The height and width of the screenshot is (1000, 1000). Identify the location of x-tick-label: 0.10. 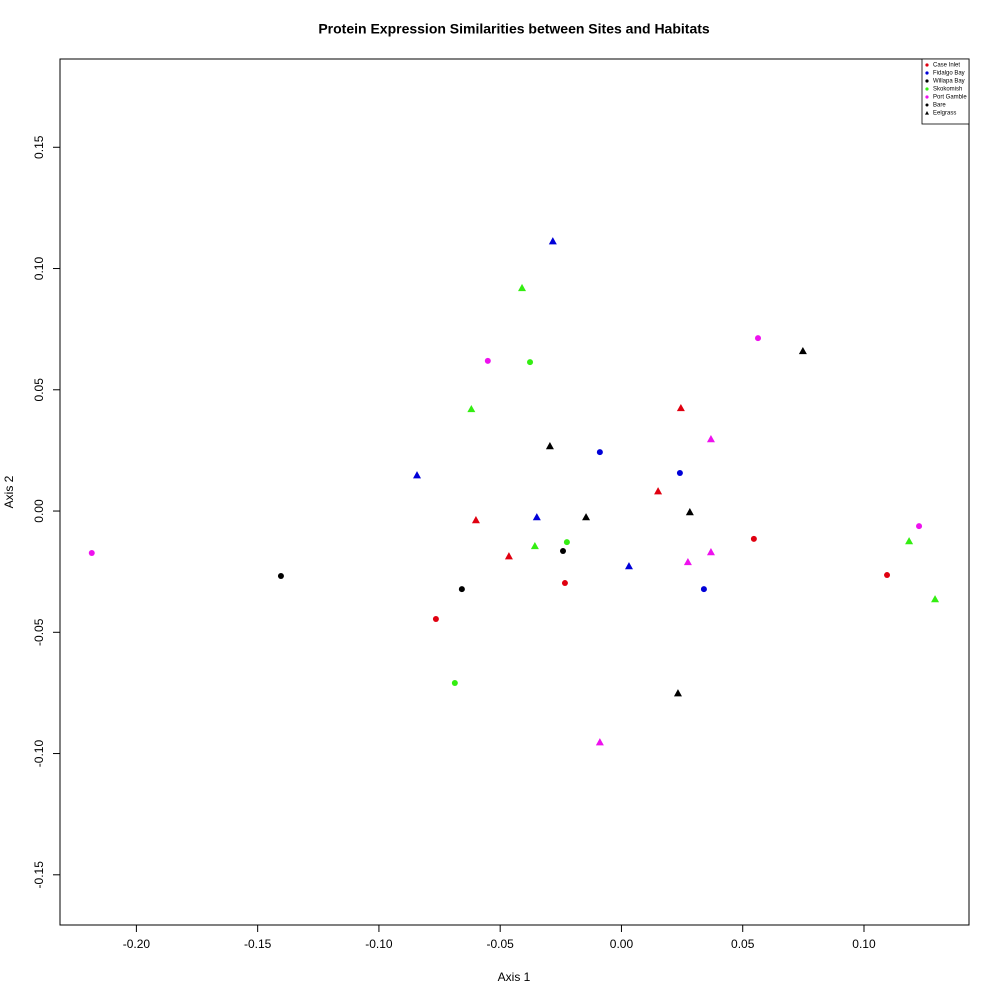
(864, 944).